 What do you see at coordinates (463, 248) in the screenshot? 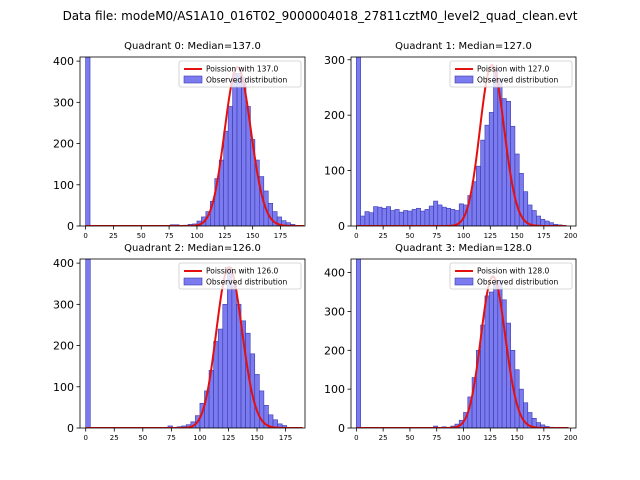
I see `panel-title: Quadrant 3: Median=128.0` at bounding box center [463, 248].